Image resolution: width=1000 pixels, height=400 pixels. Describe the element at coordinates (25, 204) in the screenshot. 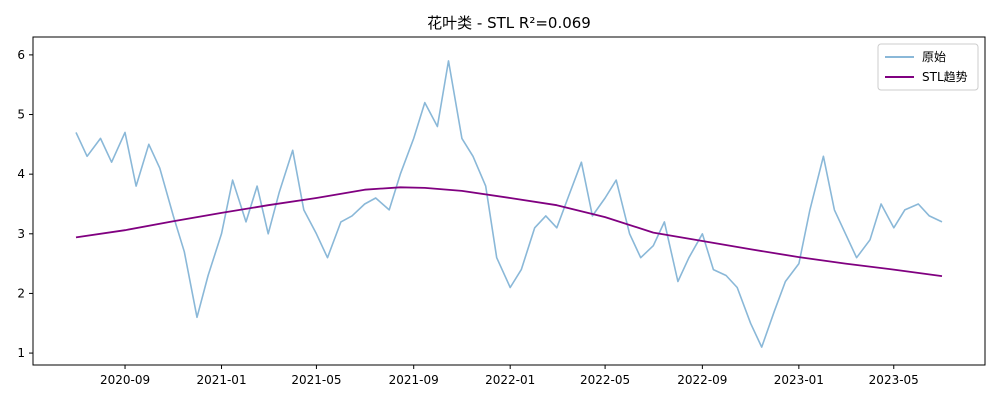

I see `y-axis: 1 2 3 4 5 6` at that location.